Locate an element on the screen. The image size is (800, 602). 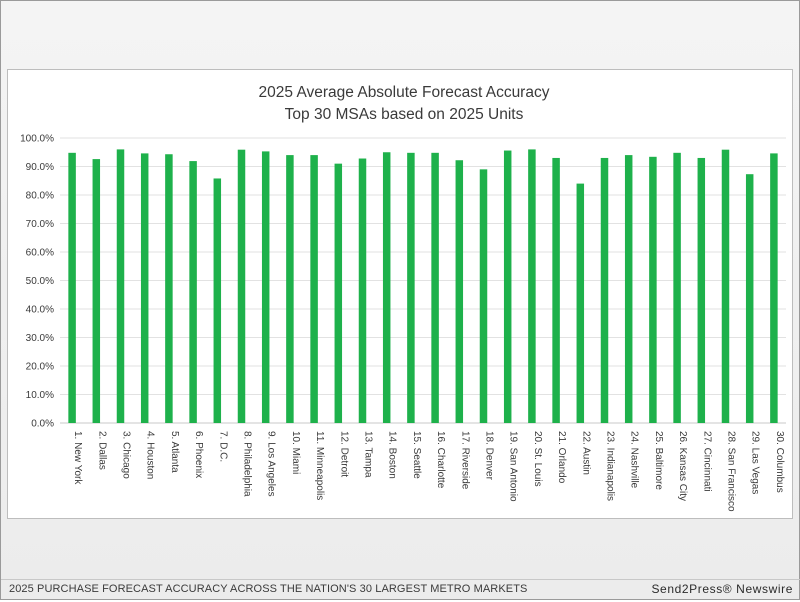
x-tick-label: 8. Philadelphia is located at coordinates (247, 464).